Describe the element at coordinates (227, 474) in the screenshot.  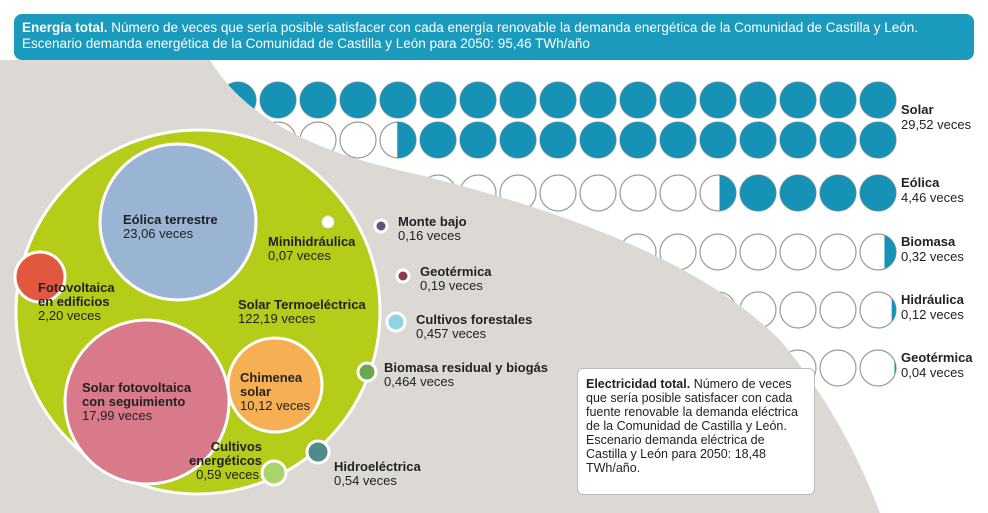
I see `bubble-value: 0,59 veces` at that location.